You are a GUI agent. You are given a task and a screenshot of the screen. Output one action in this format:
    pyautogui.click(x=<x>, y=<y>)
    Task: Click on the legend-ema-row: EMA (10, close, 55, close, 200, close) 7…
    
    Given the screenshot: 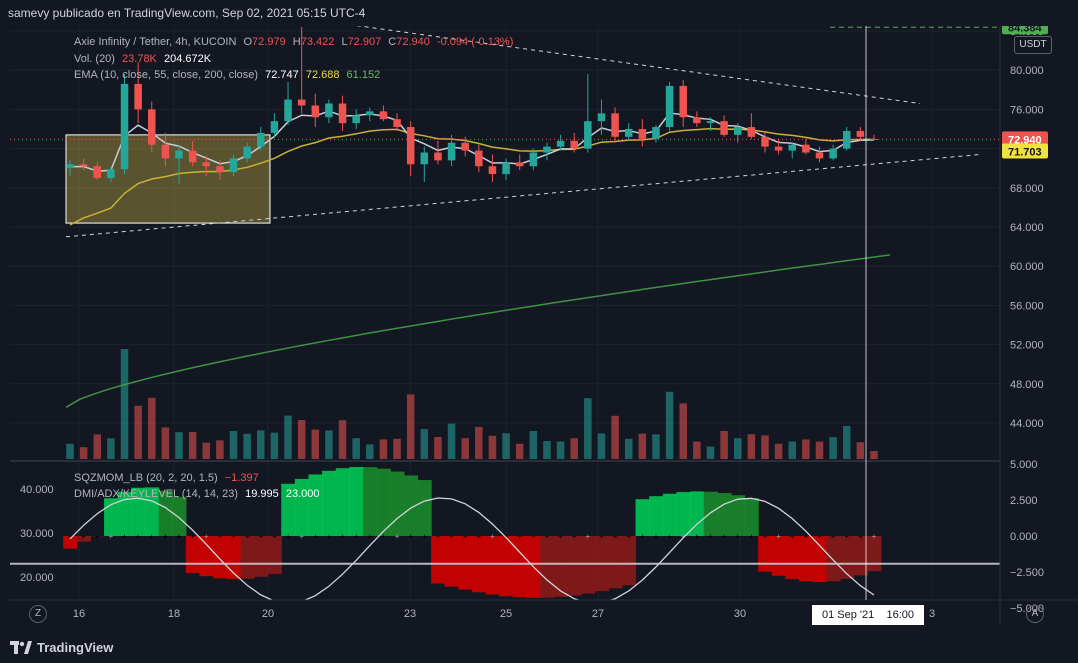 What is the action you would take?
    pyautogui.click(x=227, y=75)
    